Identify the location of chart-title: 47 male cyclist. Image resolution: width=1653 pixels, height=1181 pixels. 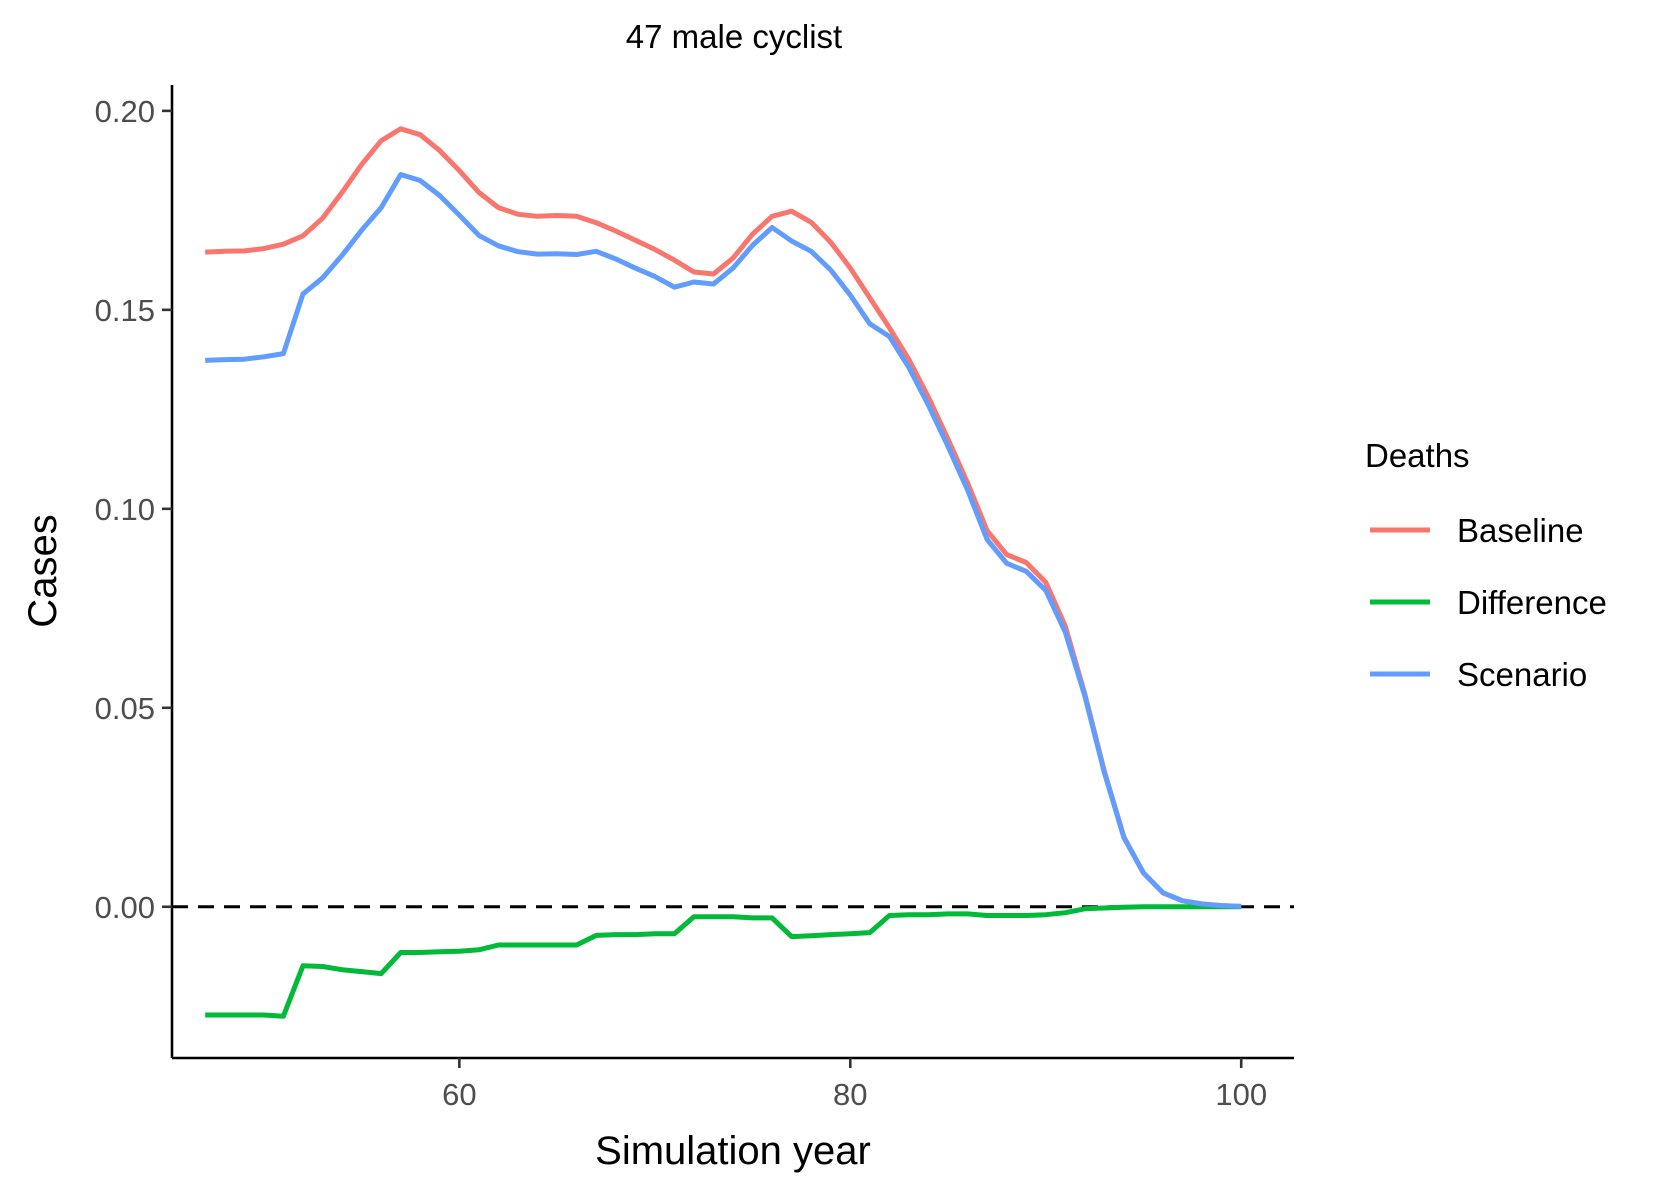
(734, 36).